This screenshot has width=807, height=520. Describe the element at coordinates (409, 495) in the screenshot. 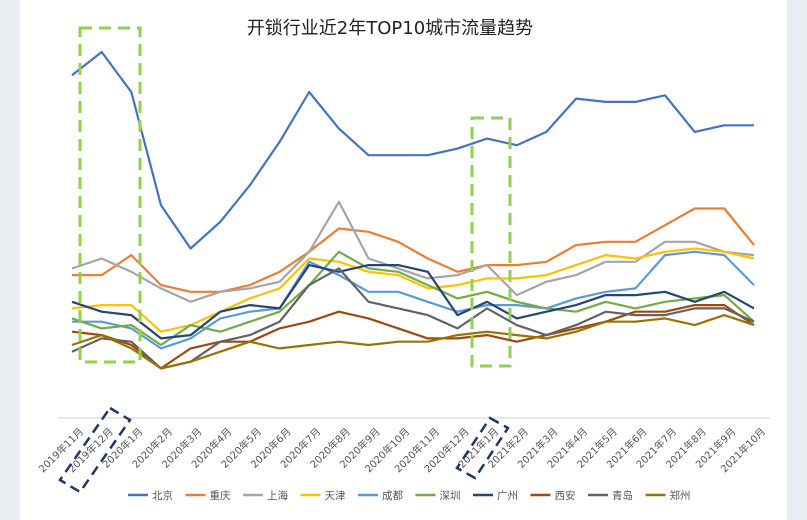

I see `legend: 北京 重庆 上海 天津 成都 深圳 广州 西安 青岛 郑州` at that location.